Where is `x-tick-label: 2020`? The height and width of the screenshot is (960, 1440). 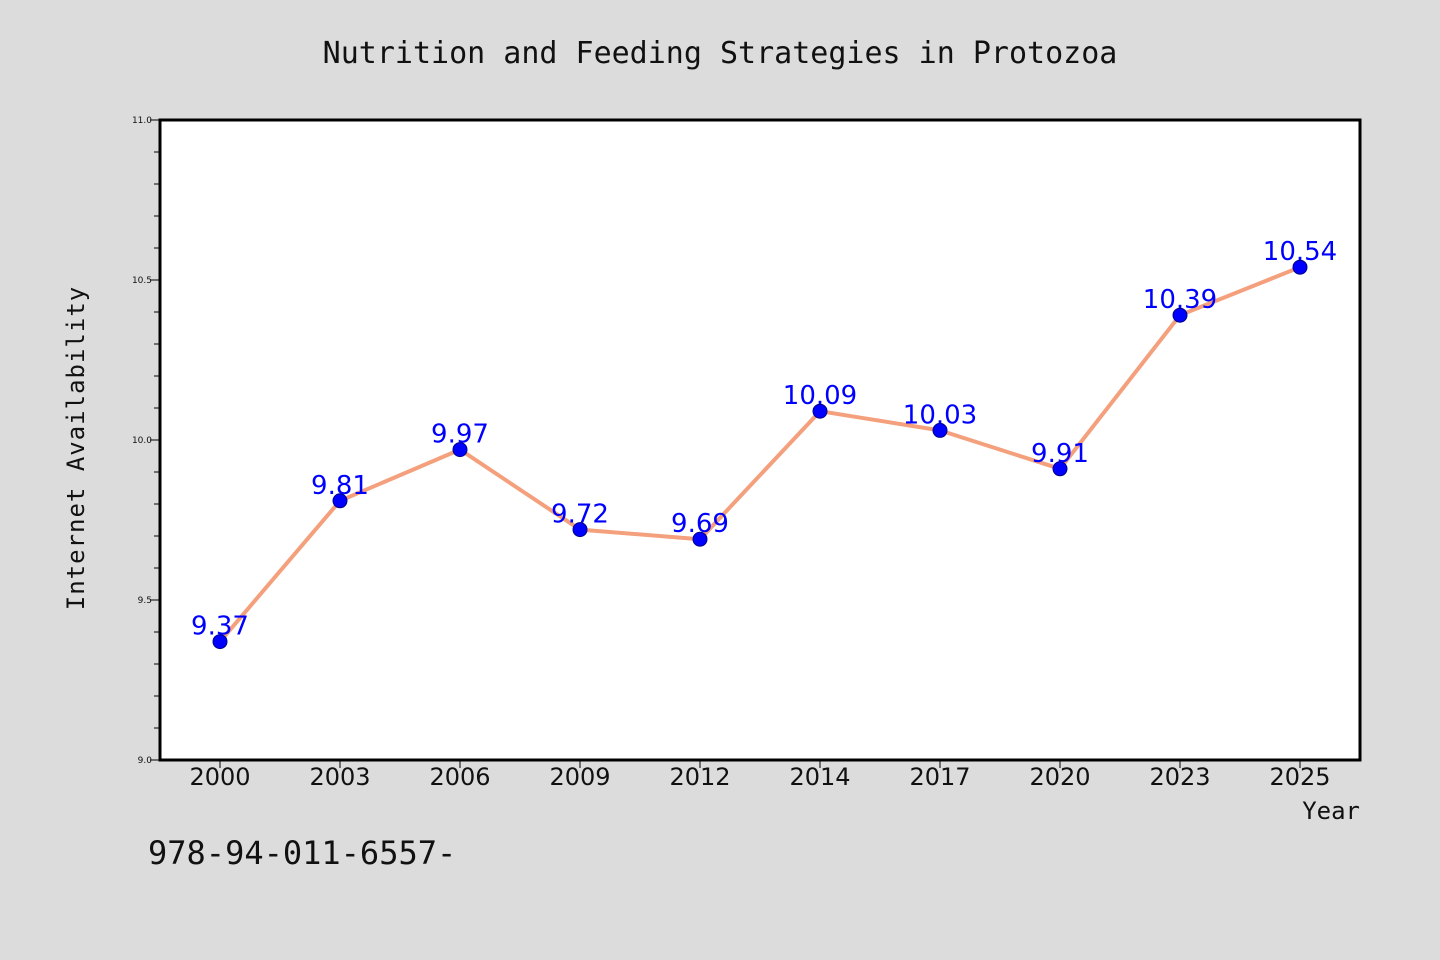 x-tick-label: 2020 is located at coordinates (1059, 777).